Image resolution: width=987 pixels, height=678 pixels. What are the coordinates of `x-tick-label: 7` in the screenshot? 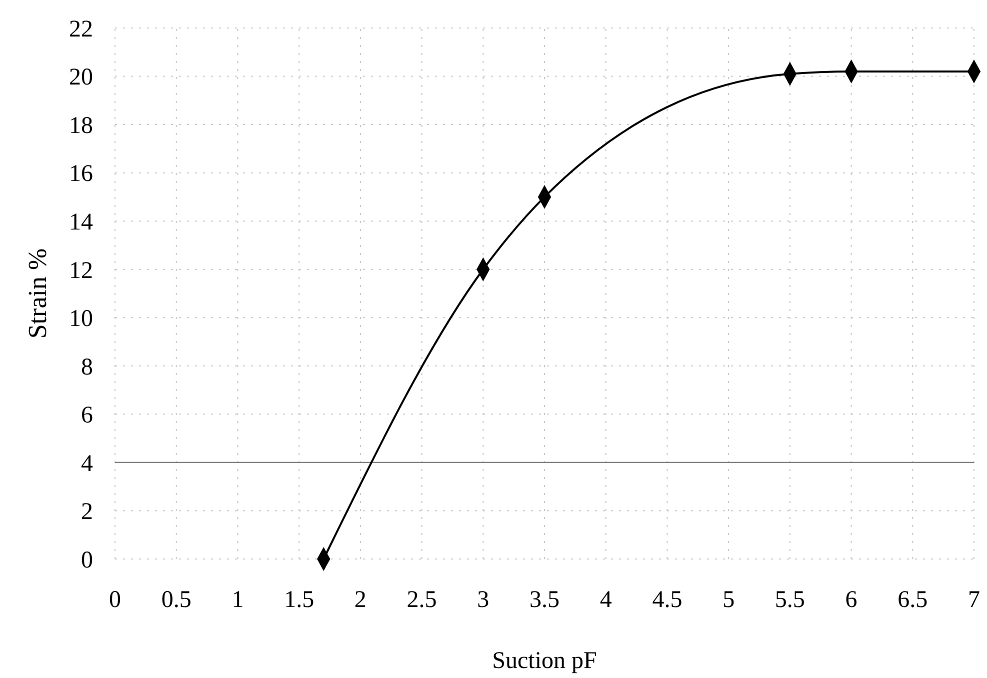 It's located at (974, 600).